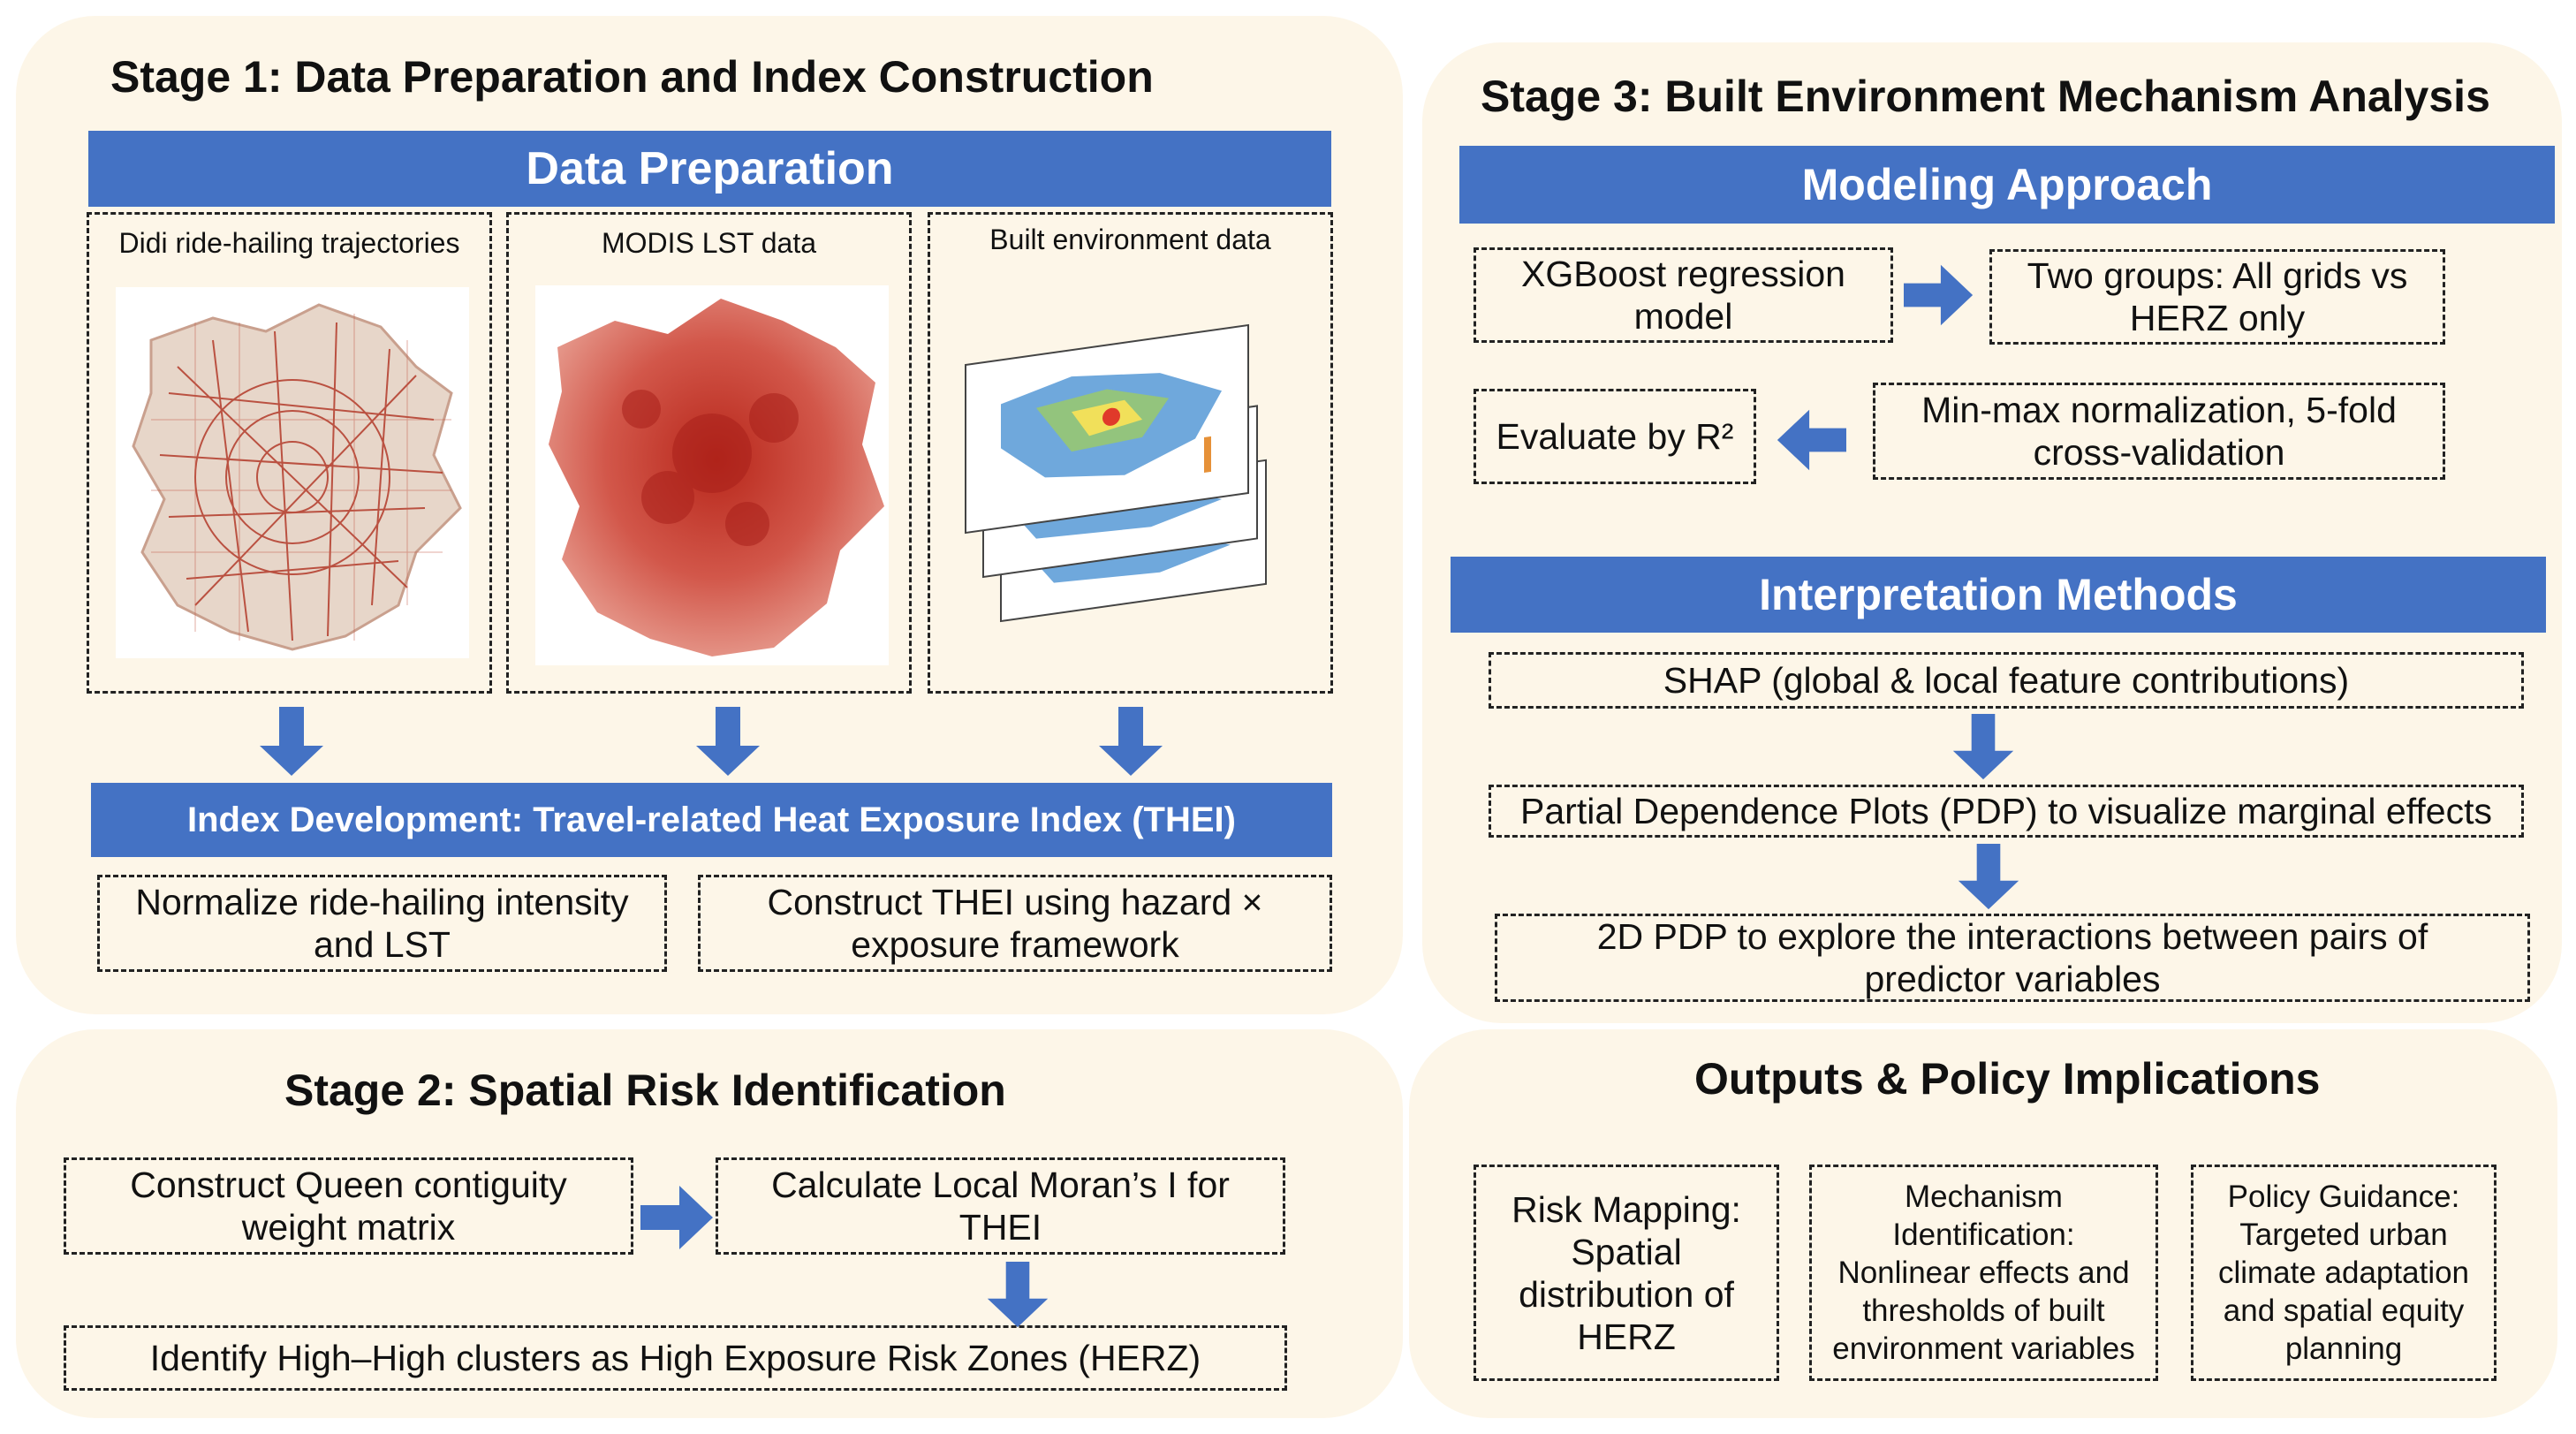 The image size is (2576, 1434). Describe the element at coordinates (709, 243) in the screenshot. I see `source-label: MODIS LST data` at that location.